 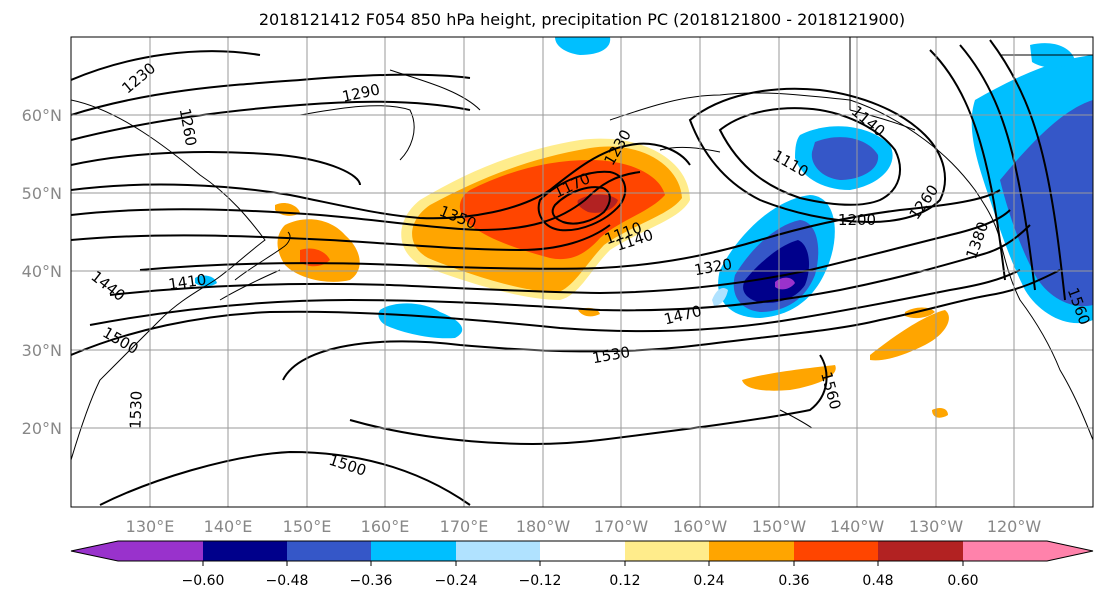 What do you see at coordinates (562, 210) in the screenshot?
I see `pos-anomaly-strong` at bounding box center [562, 210].